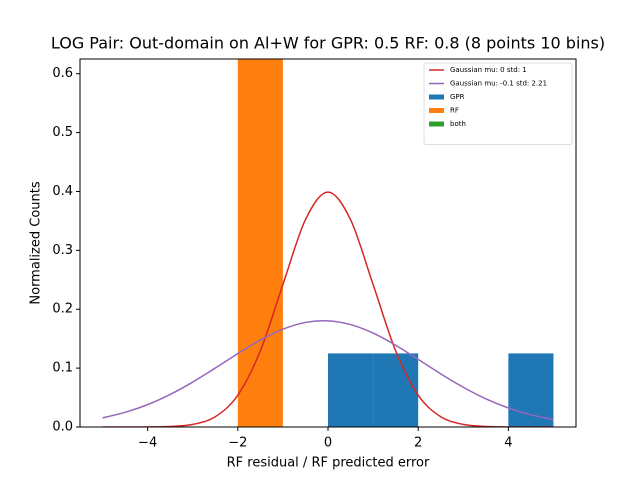  What do you see at coordinates (418, 443) in the screenshot?
I see `x-tick-label: 2` at bounding box center [418, 443].